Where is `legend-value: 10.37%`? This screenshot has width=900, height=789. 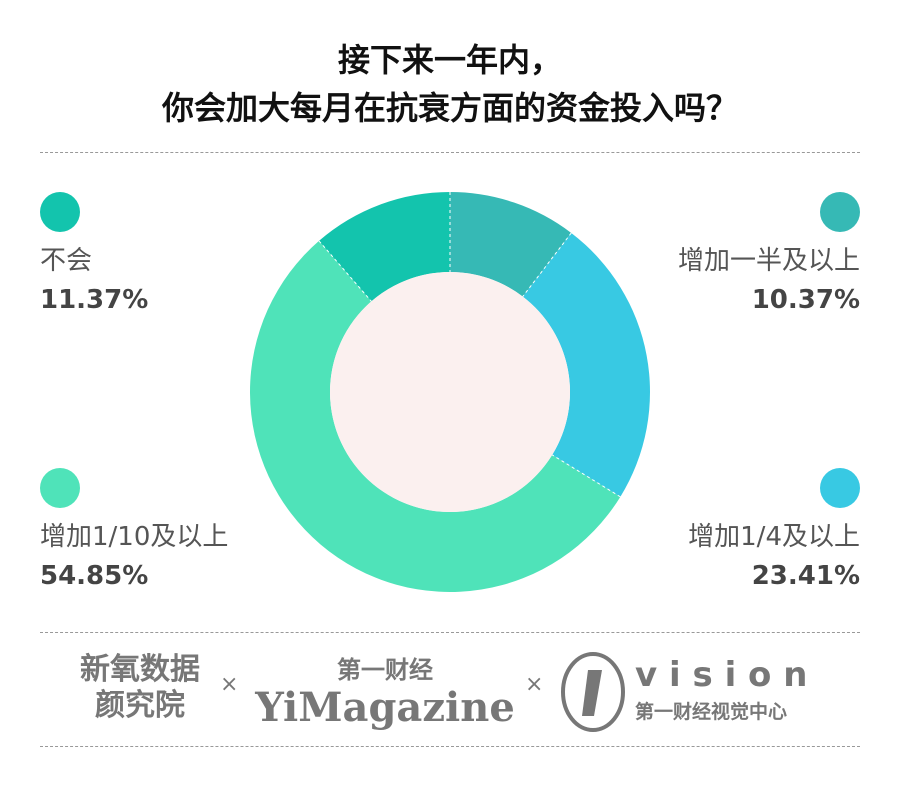 legend-value: 10.37% is located at coordinates (805, 300).